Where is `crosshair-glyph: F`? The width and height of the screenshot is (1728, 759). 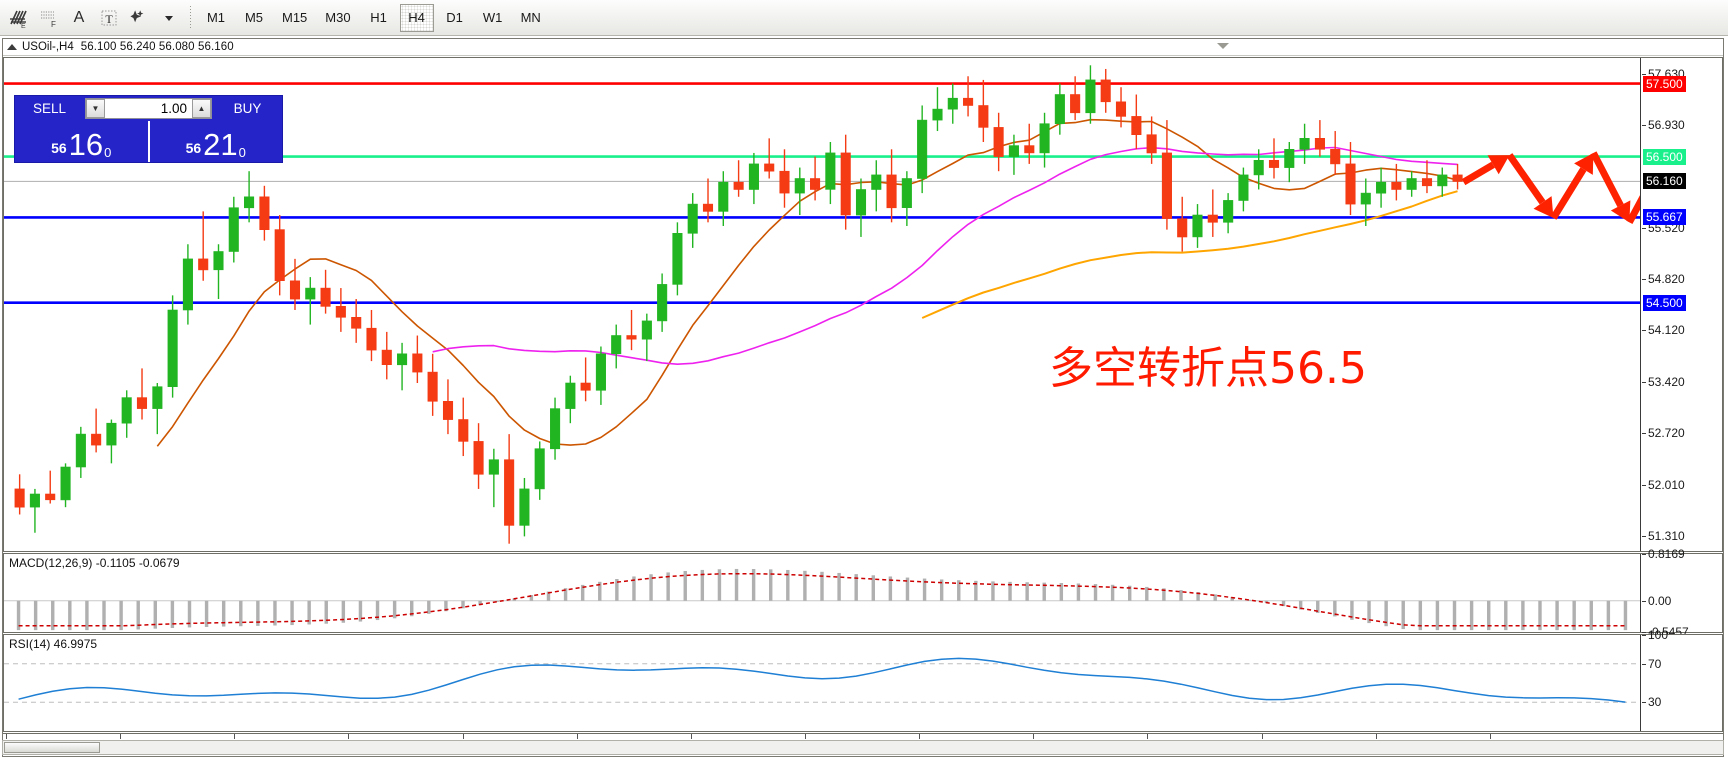
crosshair-glyph: F is located at coordinates (48, 20).